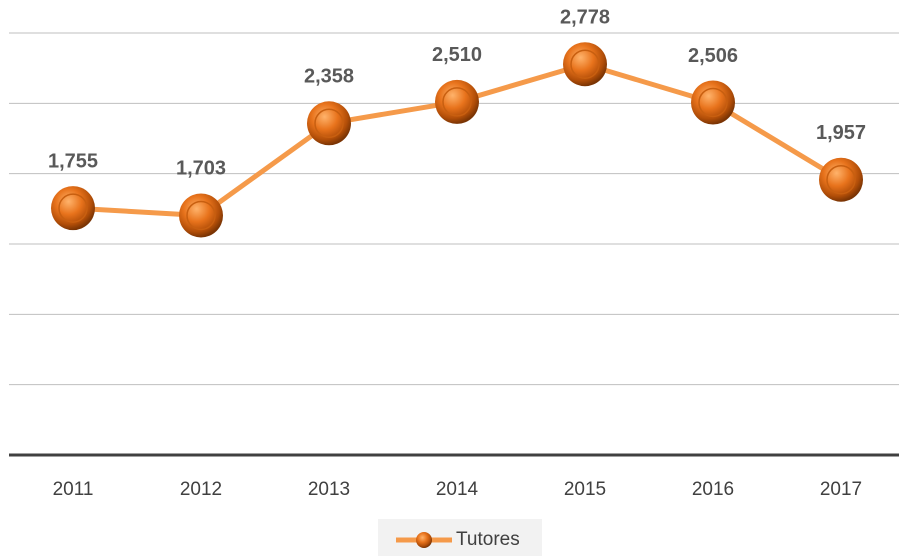  What do you see at coordinates (73, 489) in the screenshot?
I see `x-tick-label: 2011` at bounding box center [73, 489].